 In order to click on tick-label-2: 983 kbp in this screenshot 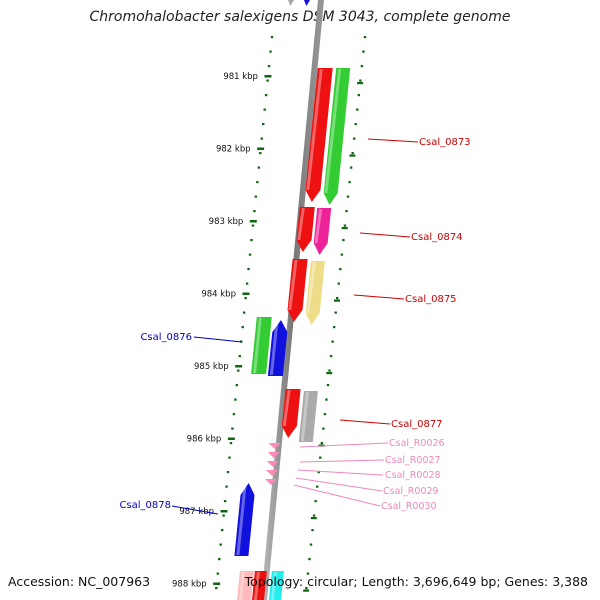, I will do `click(226, 222)`.